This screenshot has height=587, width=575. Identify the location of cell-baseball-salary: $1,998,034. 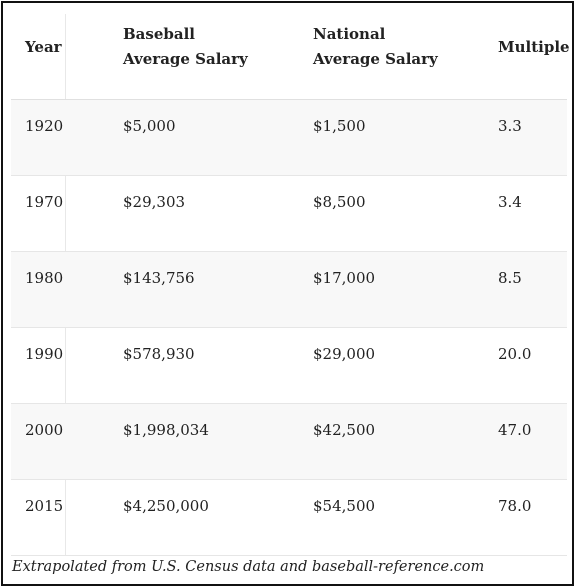
(166, 430).